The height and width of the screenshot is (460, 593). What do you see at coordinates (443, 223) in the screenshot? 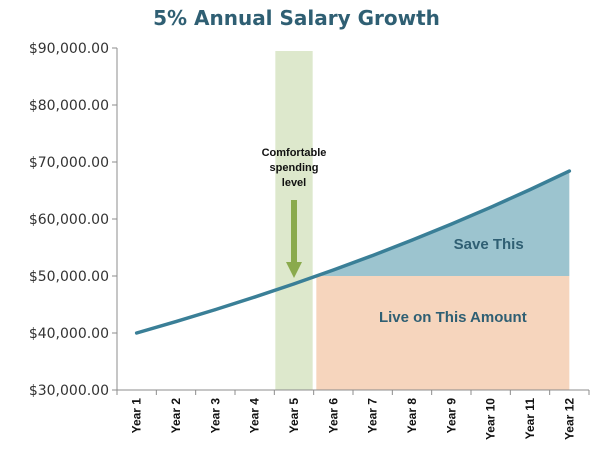
I see `save-area` at bounding box center [443, 223].